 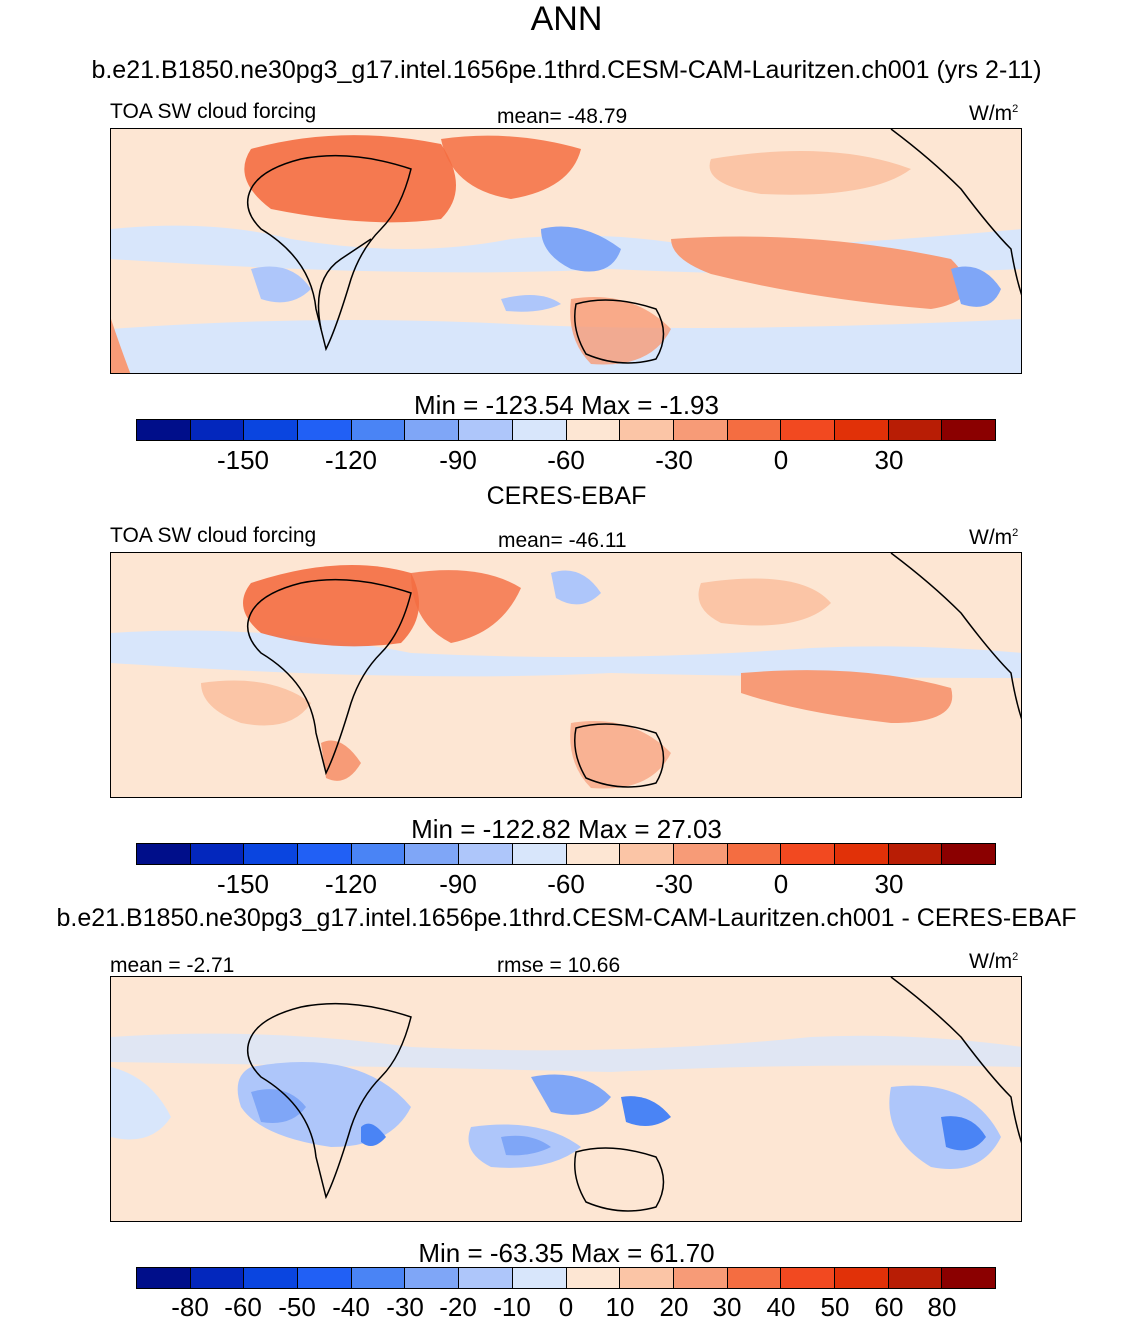 I want to click on panel-1-units-exp: 2, so click(x=1015, y=109).